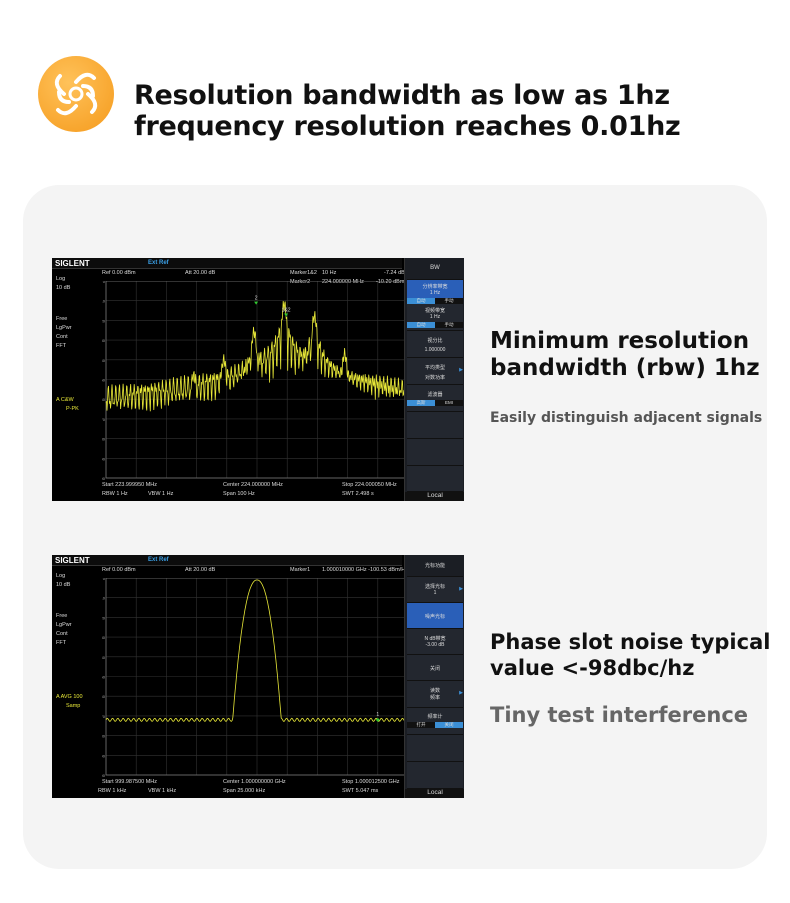 The height and width of the screenshot is (903, 790). Describe the element at coordinates (65, 400) in the screenshot. I see `trace-a-label: A C&W` at that location.